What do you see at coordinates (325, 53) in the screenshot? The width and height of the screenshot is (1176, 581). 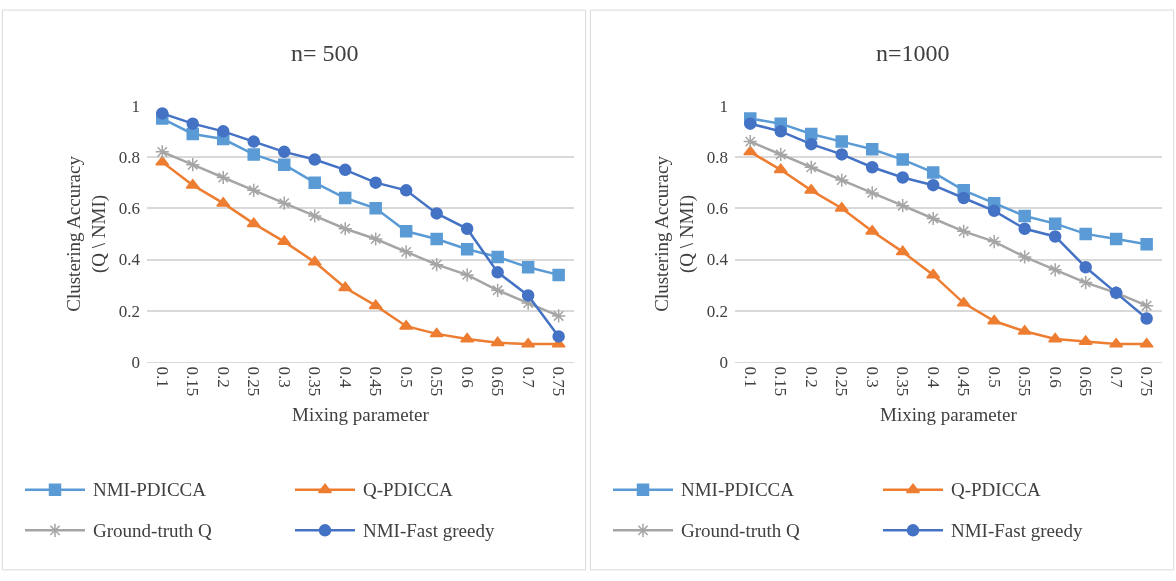 I see `chart-title: n= 500` at bounding box center [325, 53].